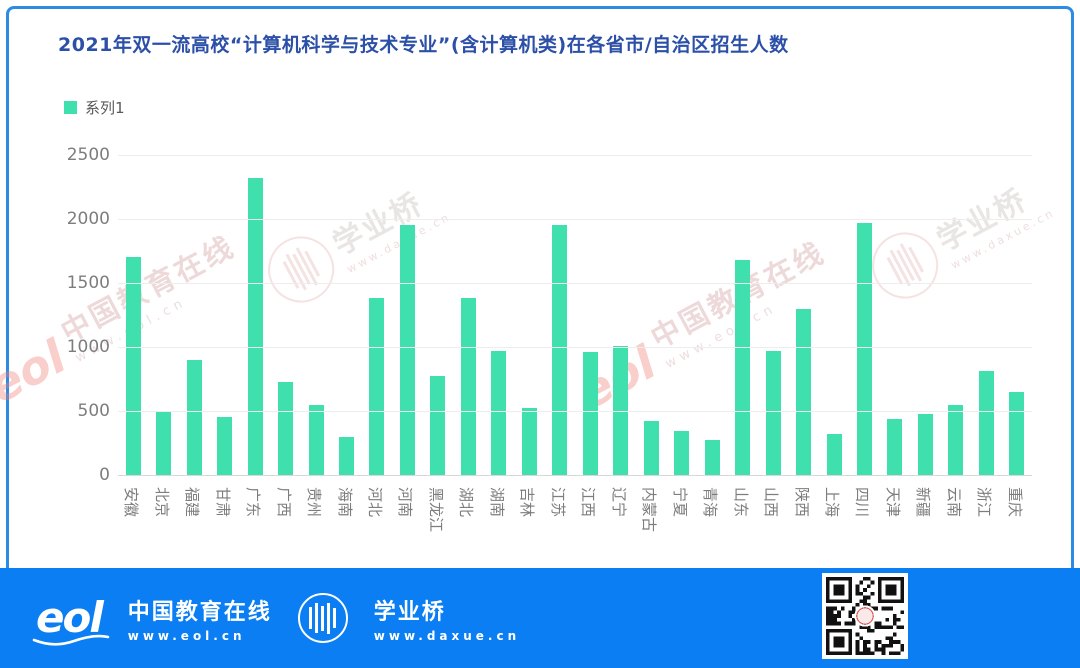 The width and height of the screenshot is (1080, 668). What do you see at coordinates (466, 502) in the screenshot?
I see `x-tick-label: 湖北` at bounding box center [466, 502].